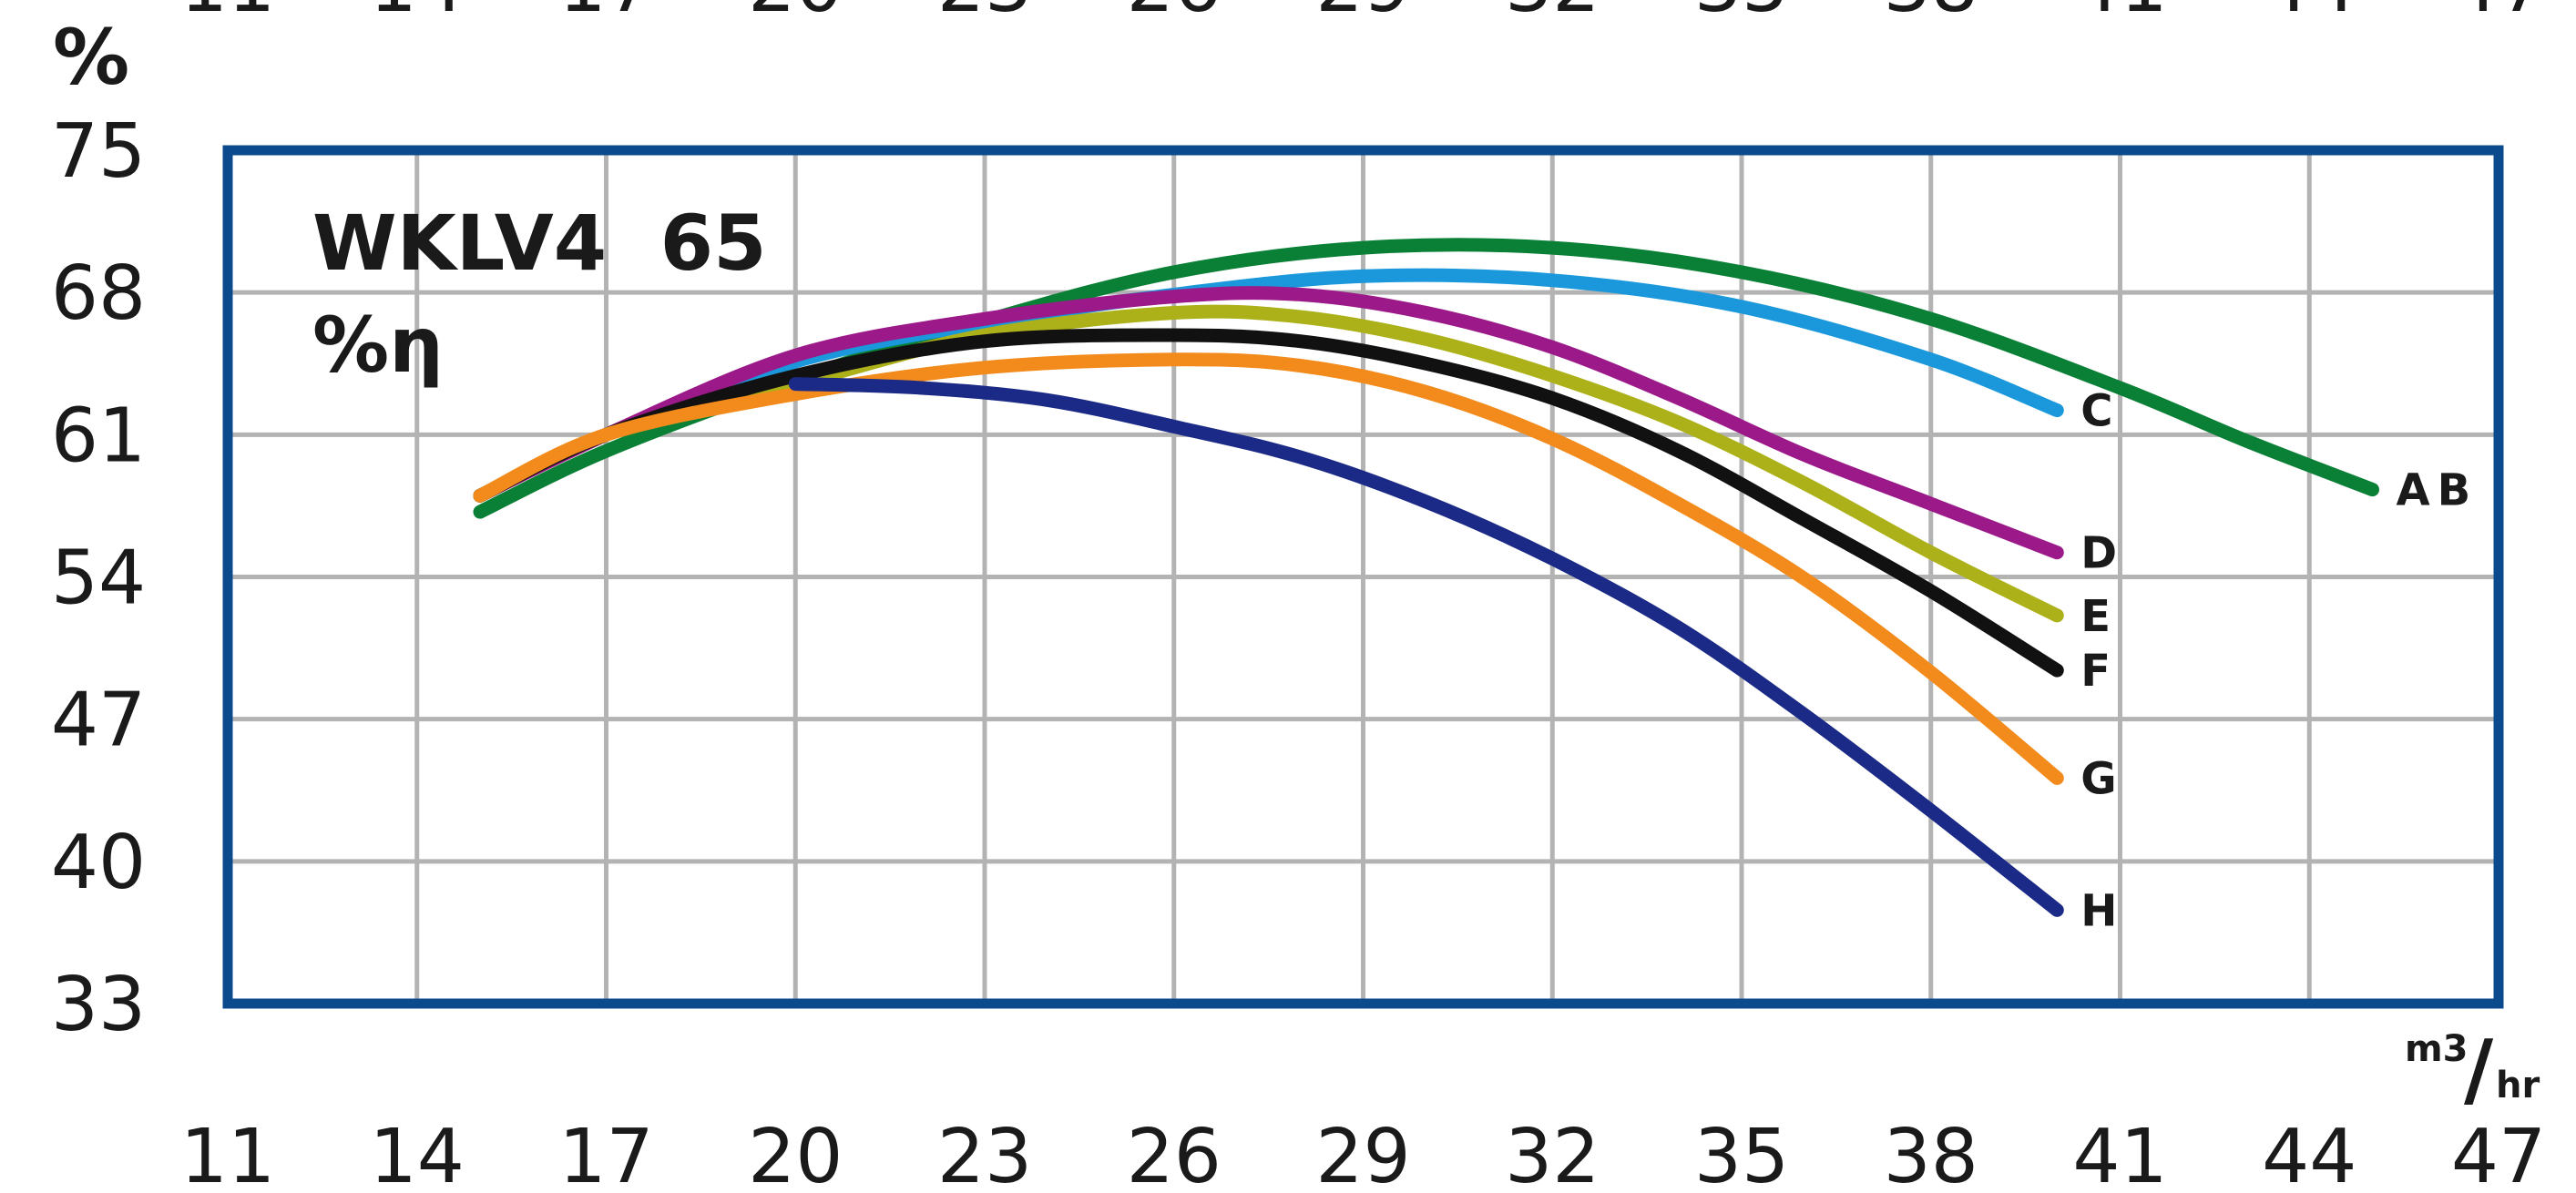 This screenshot has height=1193, width=2576. What do you see at coordinates (2498, 14) in the screenshot?
I see `x-tick-top-47: 47` at bounding box center [2498, 14].